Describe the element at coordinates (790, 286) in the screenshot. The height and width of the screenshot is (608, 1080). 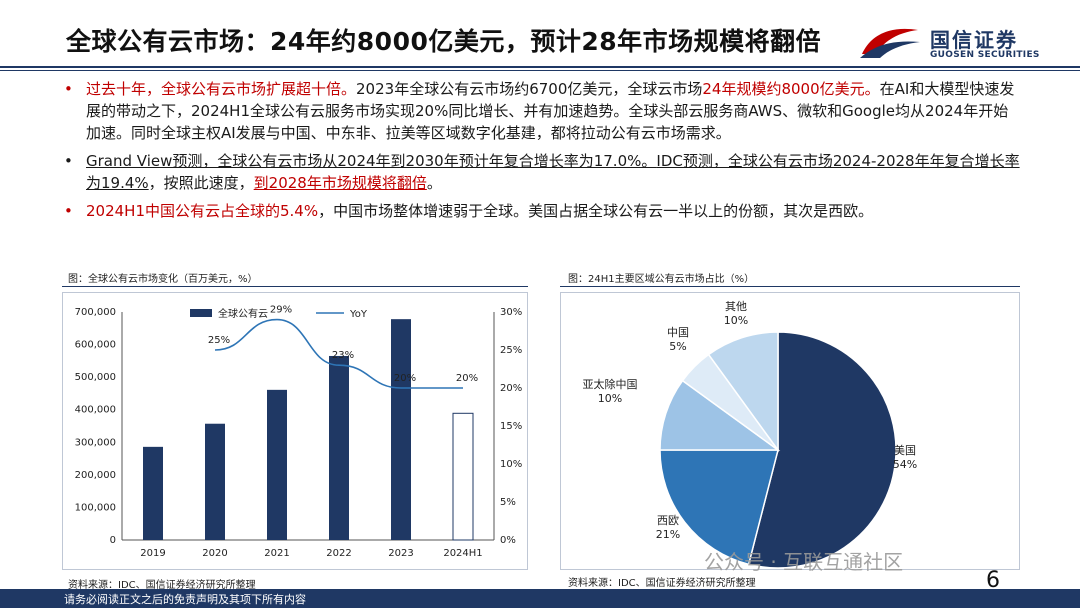
I see `right-chart-rule` at that location.